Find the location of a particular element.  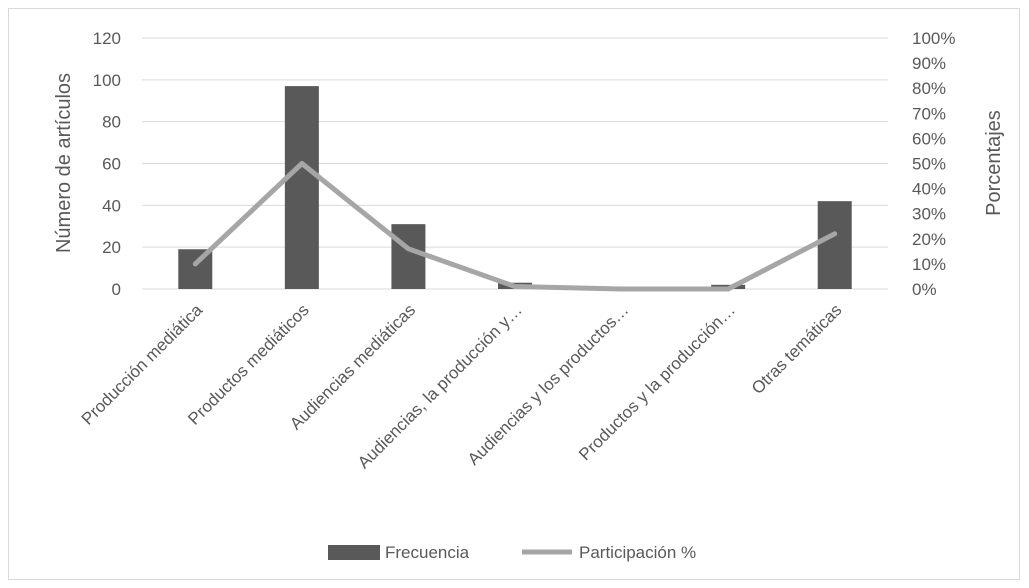

left-axis-ticks: 0 20 40 60 80 100 120 is located at coordinates (107, 164).